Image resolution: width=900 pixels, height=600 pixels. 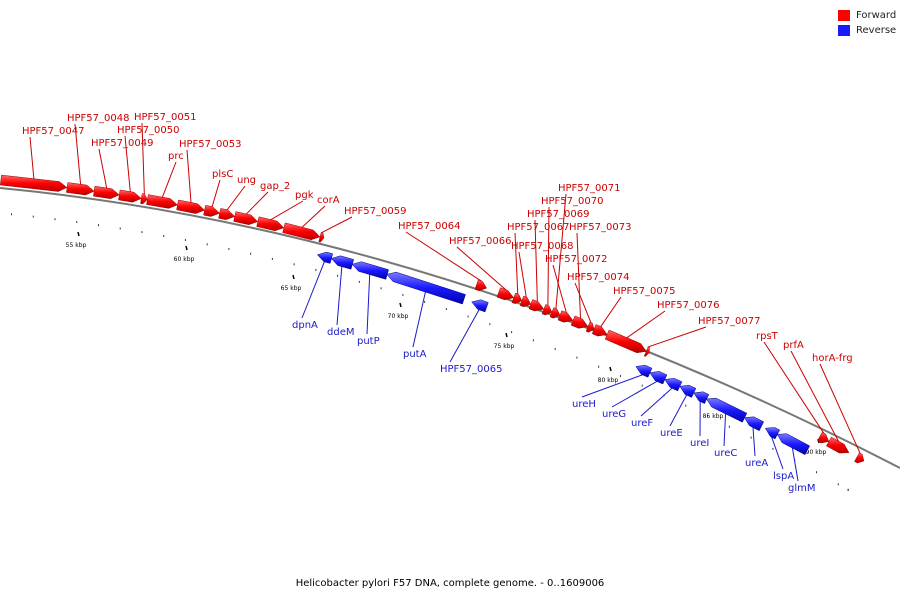 I want to click on gene-puta, so click(x=426, y=288).